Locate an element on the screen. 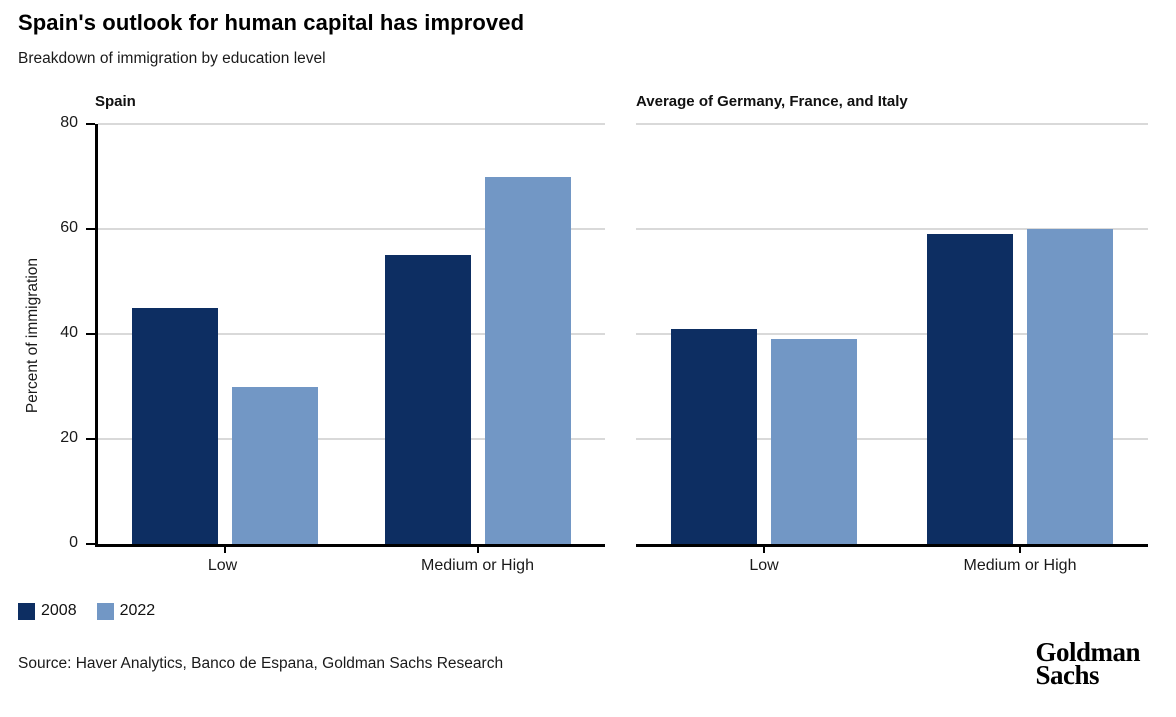 This screenshot has width=1176, height=717. x-axis-labels-average: Low Medium or High is located at coordinates (892, 566).